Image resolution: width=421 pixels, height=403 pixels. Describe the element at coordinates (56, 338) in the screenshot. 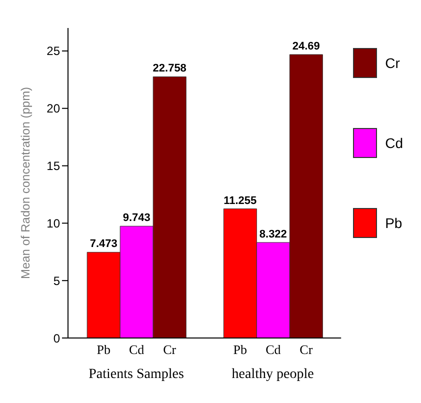

I see `y-tick-label: 0` at that location.